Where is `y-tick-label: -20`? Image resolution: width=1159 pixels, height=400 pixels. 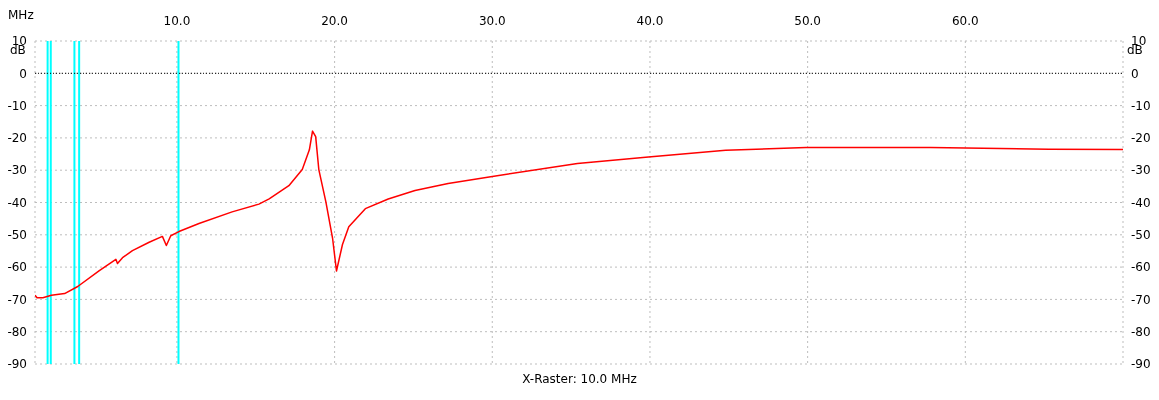
y-tick-label: -20 is located at coordinates (17, 138).